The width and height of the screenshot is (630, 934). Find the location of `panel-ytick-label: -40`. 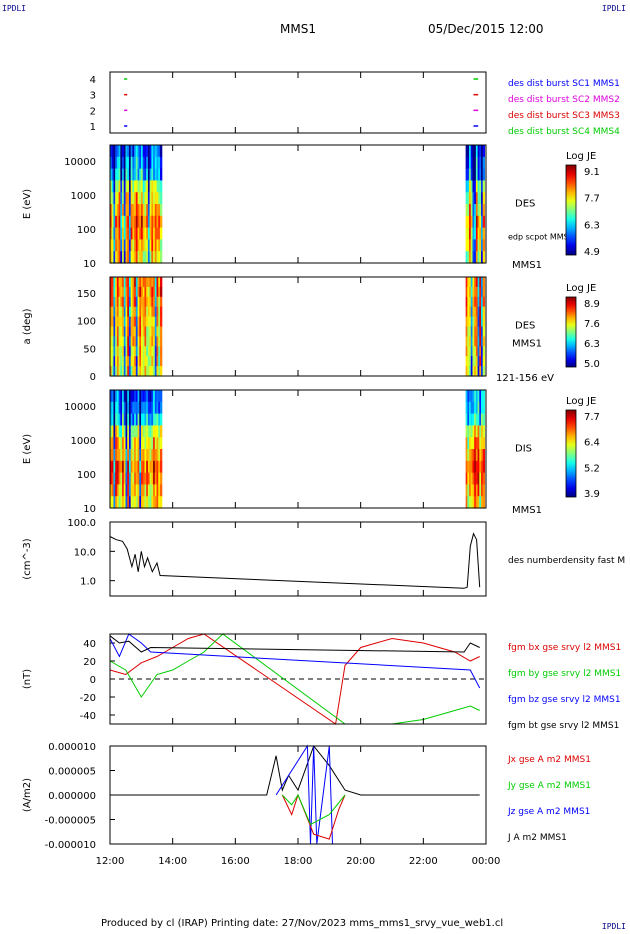

panel-ytick-label: -40 is located at coordinates (88, 716).